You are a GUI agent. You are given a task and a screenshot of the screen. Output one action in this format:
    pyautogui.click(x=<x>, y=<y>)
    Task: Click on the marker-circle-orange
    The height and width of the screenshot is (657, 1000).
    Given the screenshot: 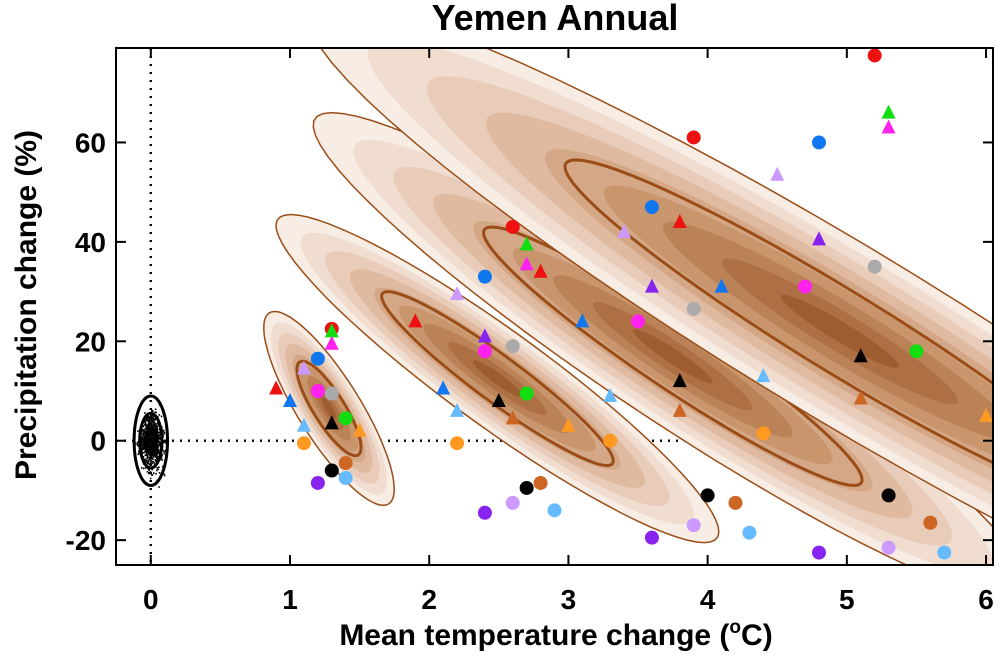 What is the action you would take?
    pyautogui.click(x=610, y=440)
    